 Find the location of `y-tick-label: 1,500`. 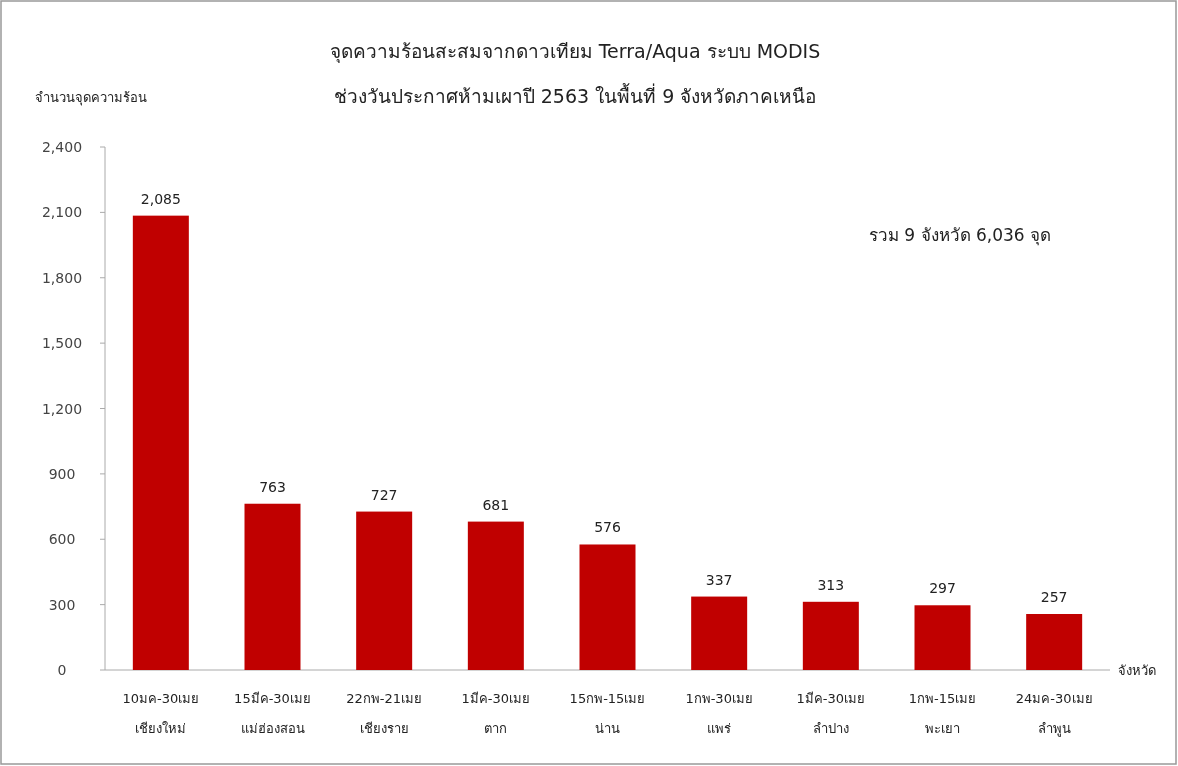

y-tick-label: 1,500 is located at coordinates (62, 343).